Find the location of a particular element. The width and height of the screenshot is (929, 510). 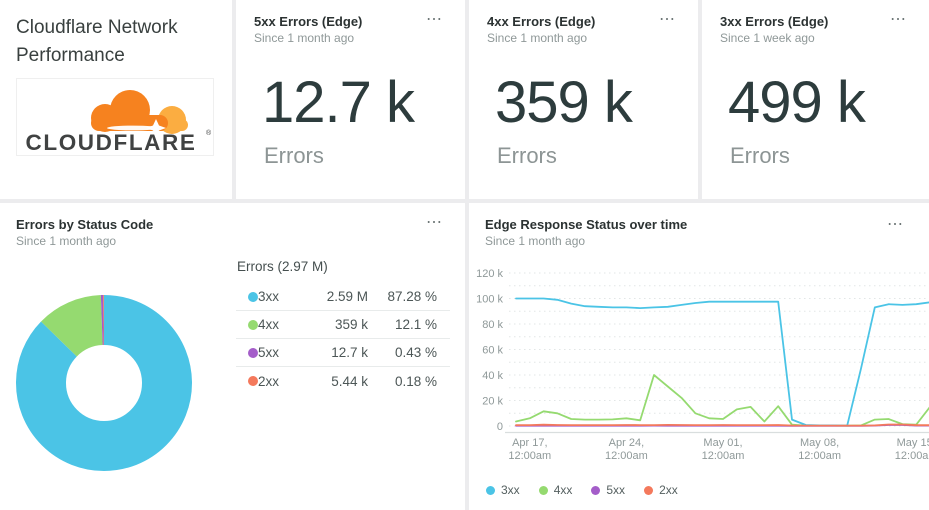

x-axis-label: Apr 17, 12:00am is located at coordinates (529, 449).